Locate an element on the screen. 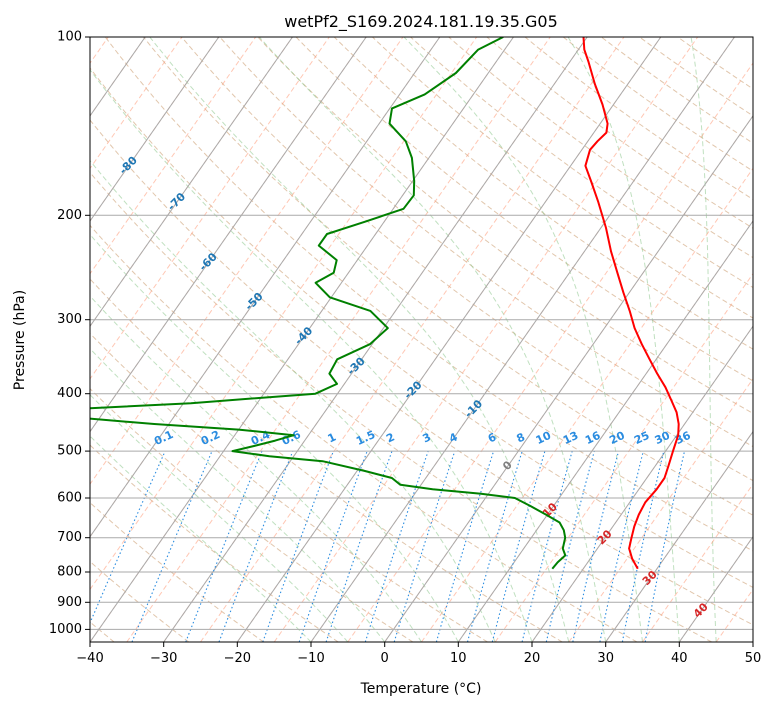  y-axis: 100 200 300 400 500 600 700 800 900 1000 is located at coordinates (69, 333).